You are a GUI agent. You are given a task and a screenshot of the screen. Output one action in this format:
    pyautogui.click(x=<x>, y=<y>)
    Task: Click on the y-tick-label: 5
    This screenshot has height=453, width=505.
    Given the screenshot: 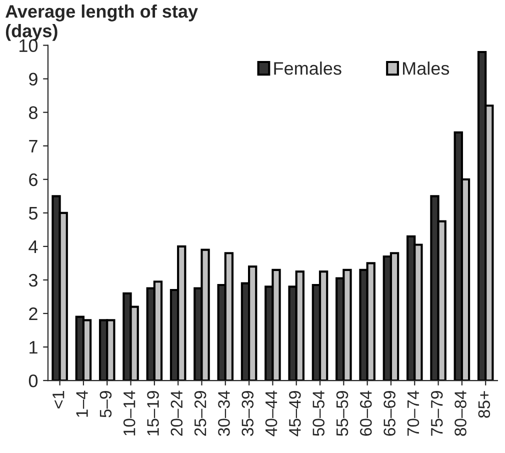 What is the action you would take?
    pyautogui.click(x=33, y=213)
    